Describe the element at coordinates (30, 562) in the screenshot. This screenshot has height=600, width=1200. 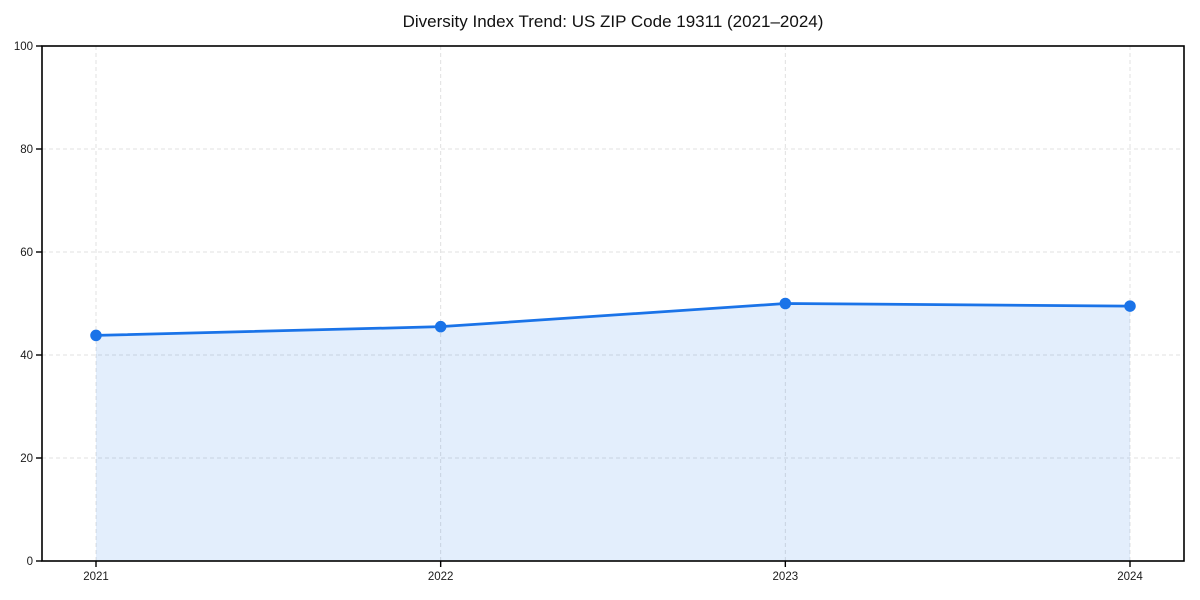
I see `y-tick-label: 0` at that location.